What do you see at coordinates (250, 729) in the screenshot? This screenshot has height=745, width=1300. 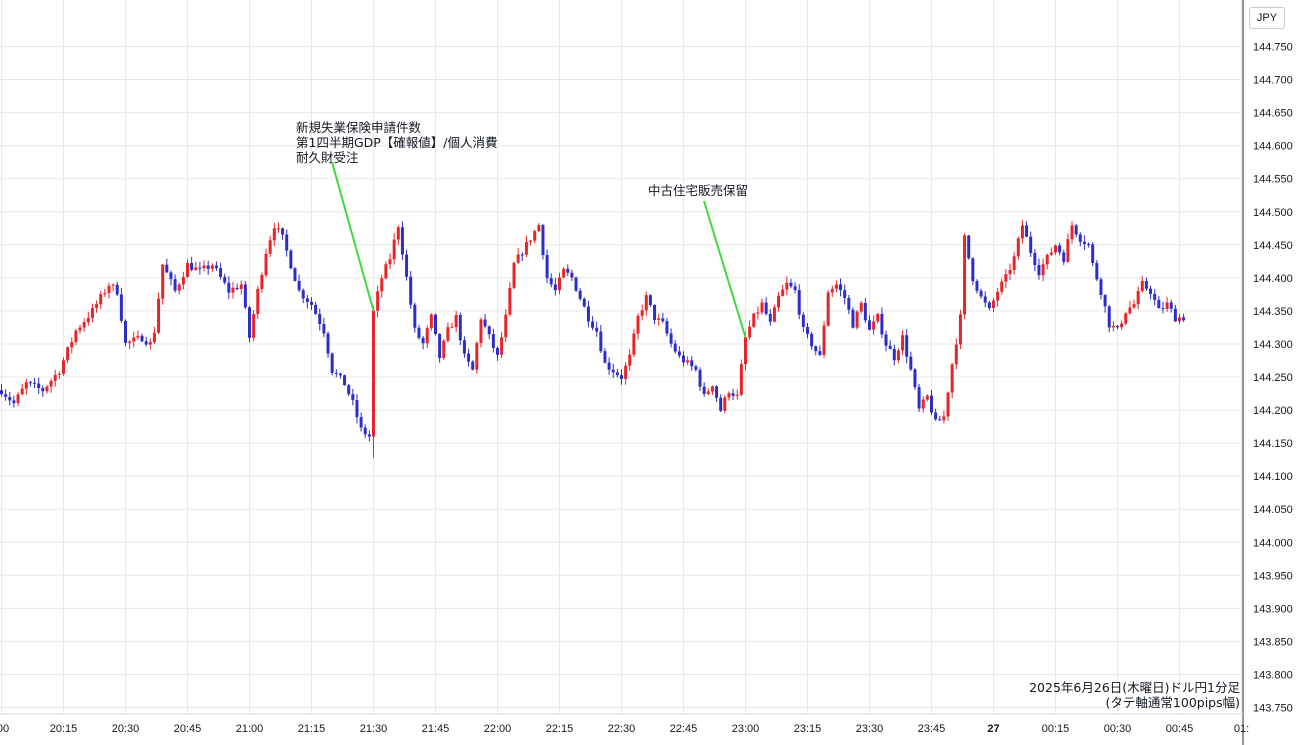 I see `time-tick-label: 21:00` at bounding box center [250, 729].